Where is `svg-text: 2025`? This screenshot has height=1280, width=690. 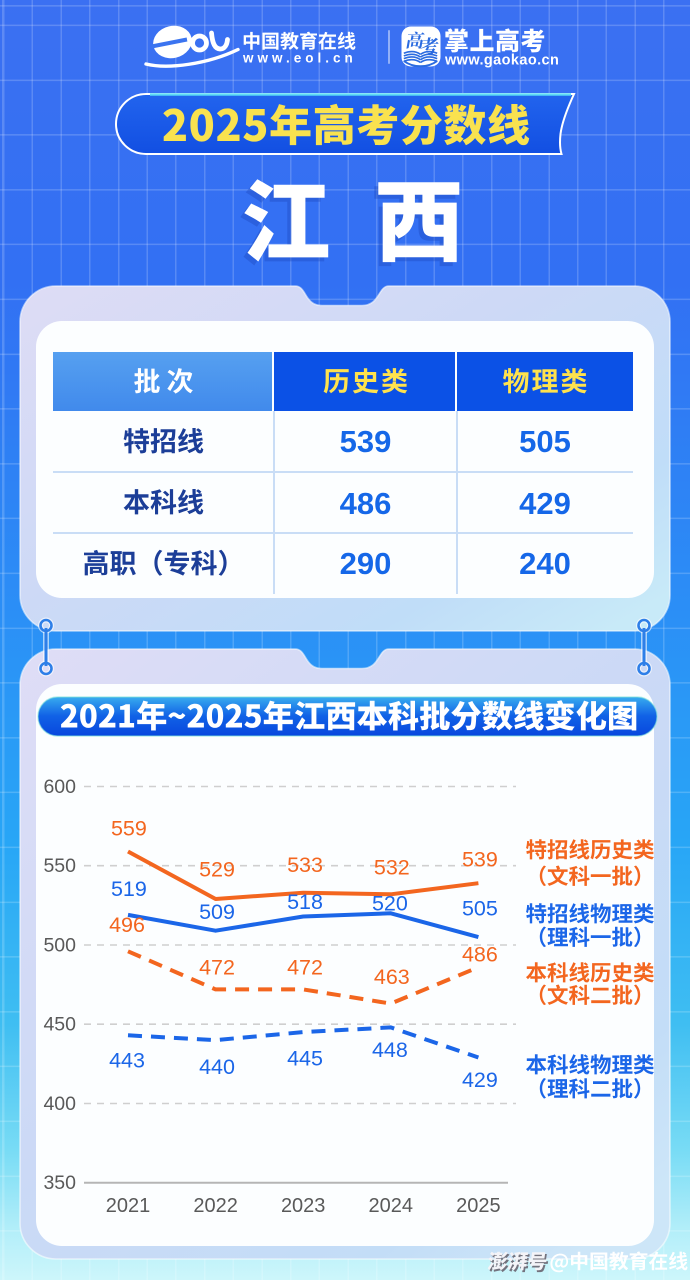
svg-text: 2025 is located at coordinates (478, 1206).